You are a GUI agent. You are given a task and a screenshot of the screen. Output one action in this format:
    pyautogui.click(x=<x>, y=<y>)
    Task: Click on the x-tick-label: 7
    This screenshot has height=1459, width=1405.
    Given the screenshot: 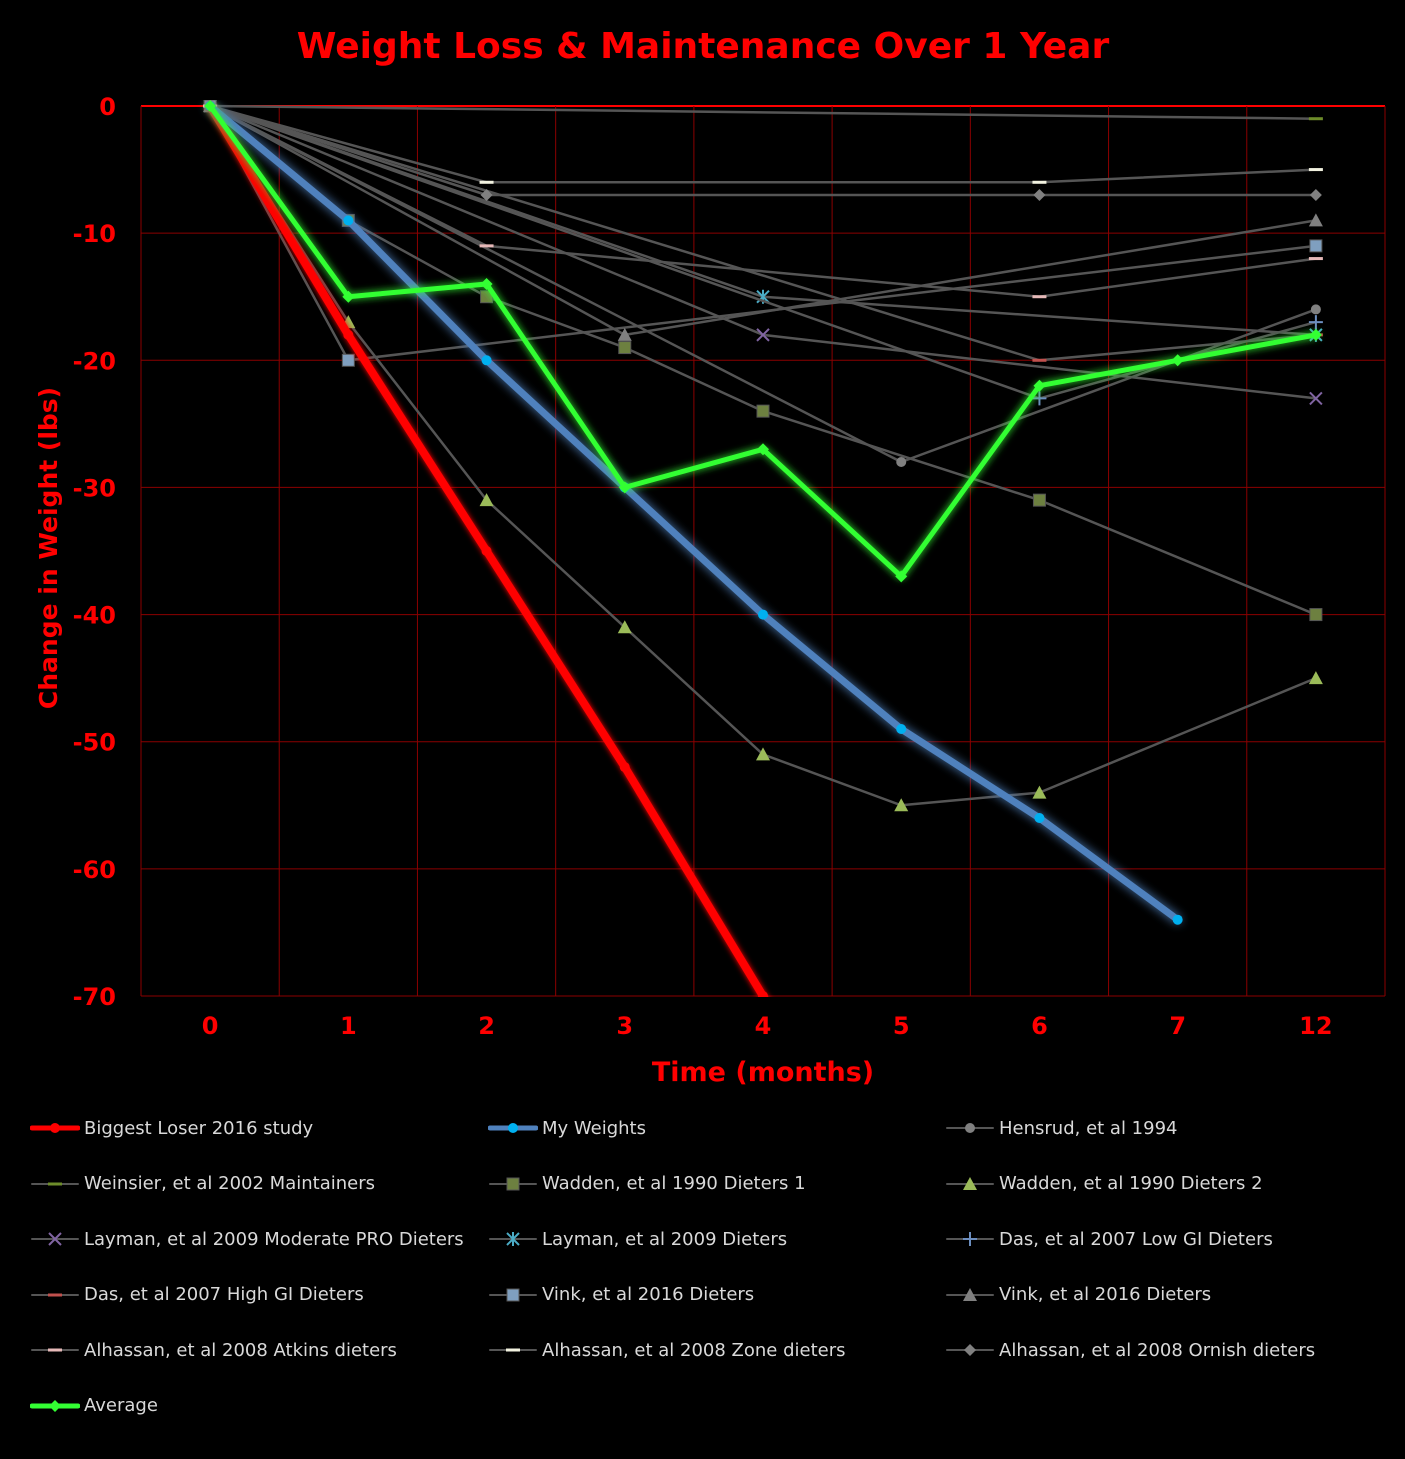 What is the action you would take?
    pyautogui.click(x=1177, y=1026)
    